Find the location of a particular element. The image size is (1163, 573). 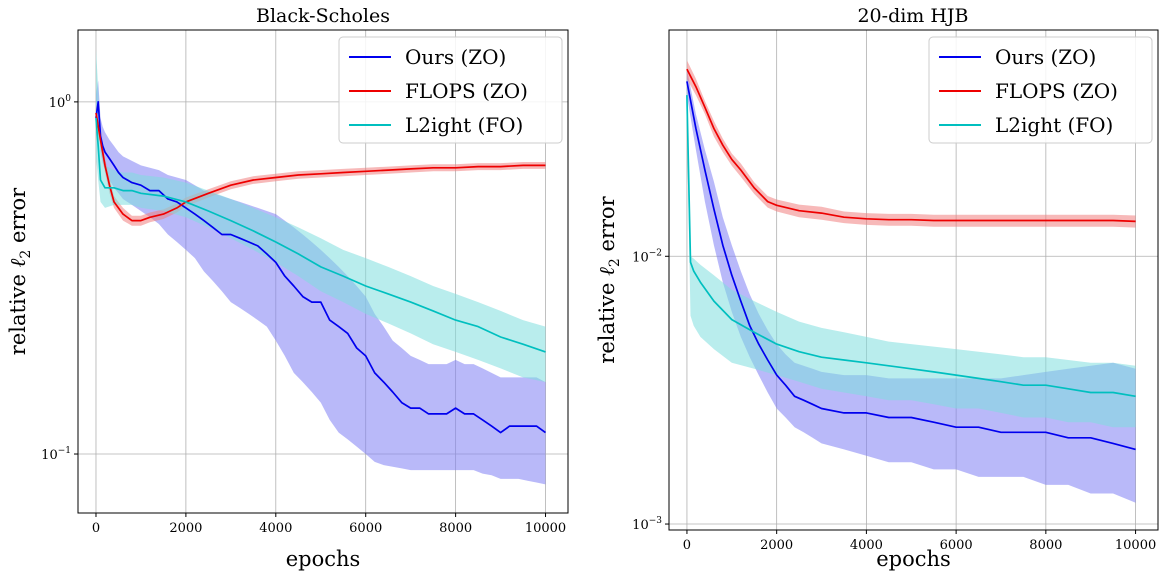

x-tick-label: 4000 is located at coordinates (275, 528).